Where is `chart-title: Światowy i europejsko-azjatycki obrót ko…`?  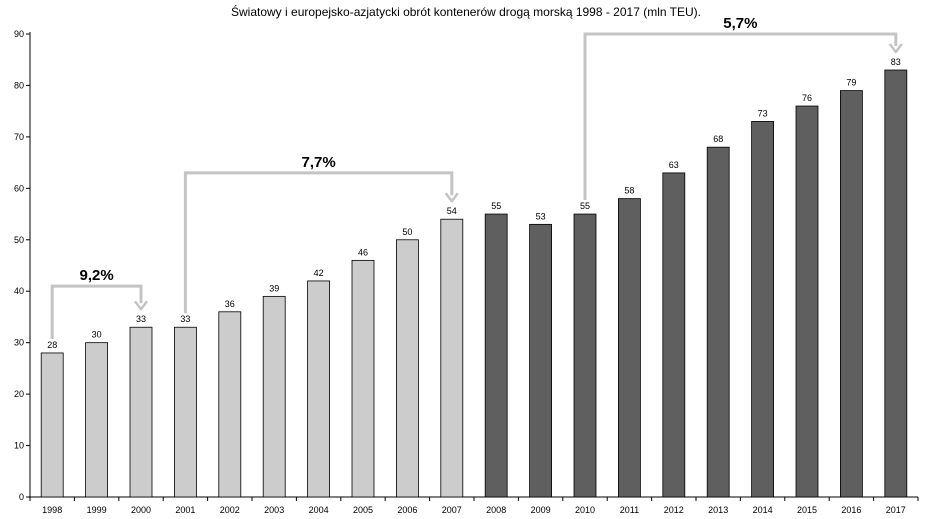
chart-title: Światowy i europejsko-azjatycki obrót ko… is located at coordinates (466, 11).